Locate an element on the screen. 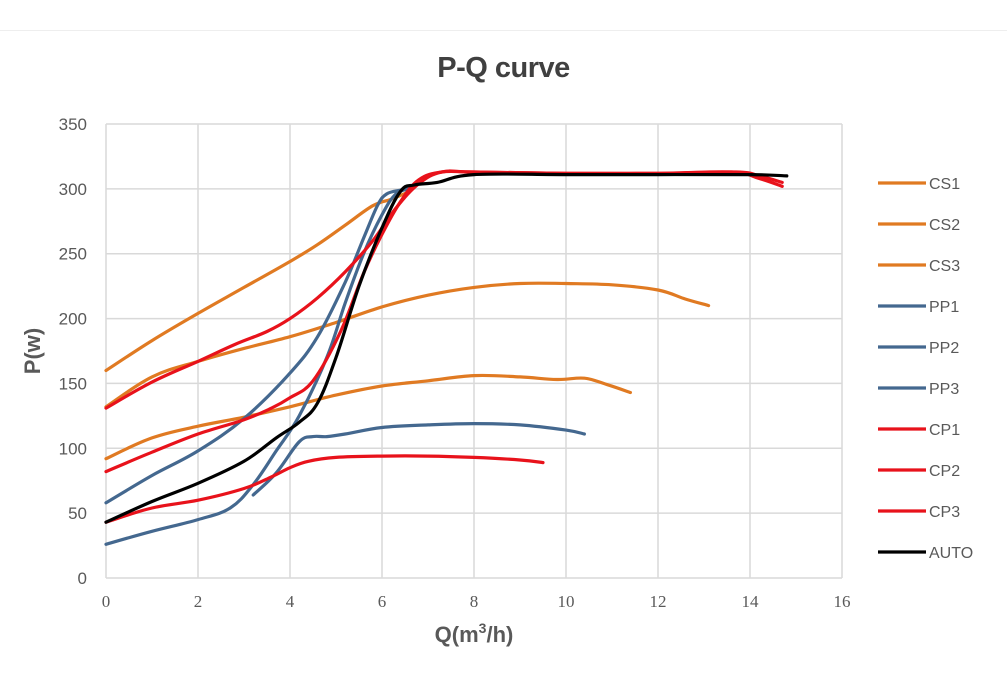 Image resolution: width=1007 pixels, height=680 pixels. legend-entry-pp2: PP2 is located at coordinates (918, 348).